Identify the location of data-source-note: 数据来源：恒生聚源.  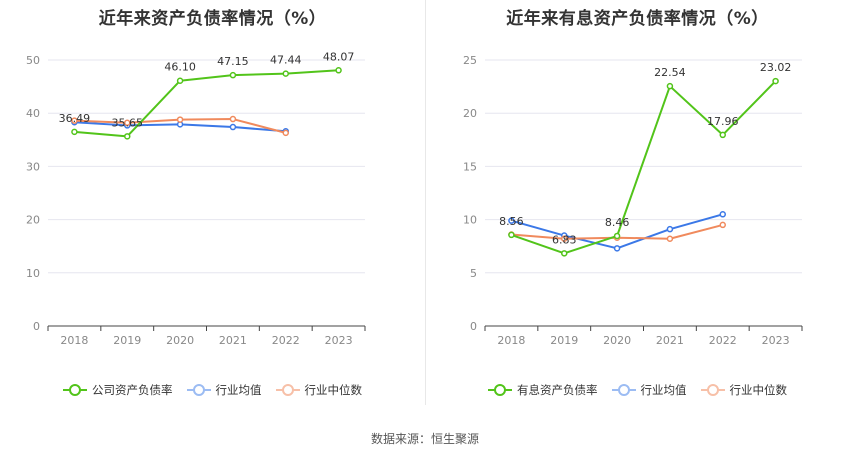
(424, 439).